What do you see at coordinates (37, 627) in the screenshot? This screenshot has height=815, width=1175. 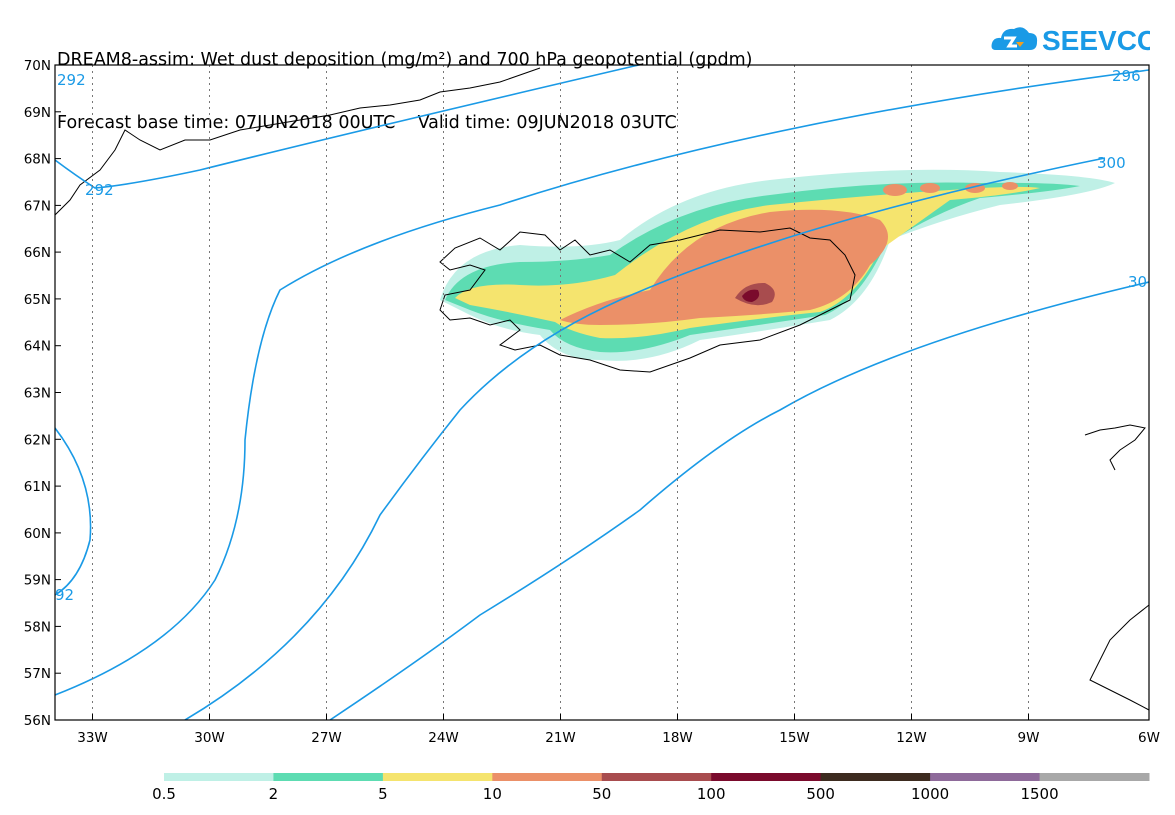 I see `lat-label: 58N` at bounding box center [37, 627].